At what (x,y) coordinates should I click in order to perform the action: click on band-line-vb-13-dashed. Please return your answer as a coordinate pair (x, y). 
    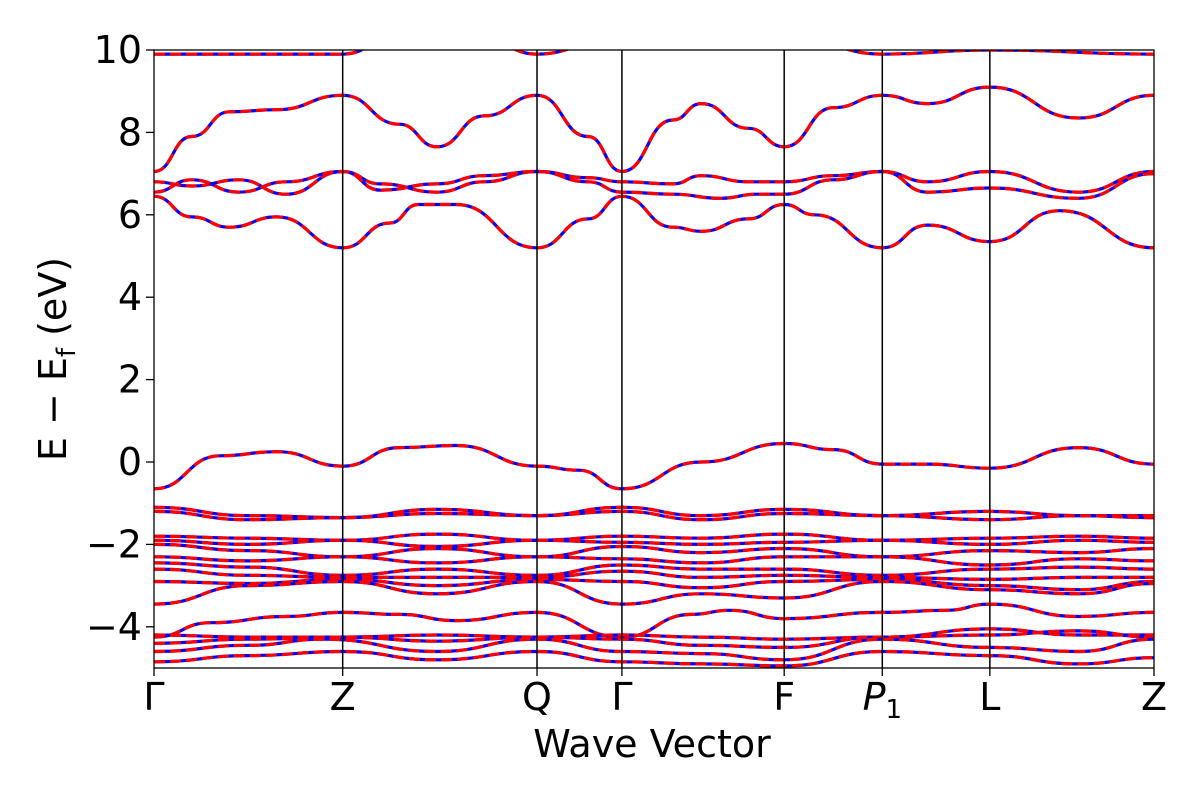
    Looking at the image, I should click on (654, 639).